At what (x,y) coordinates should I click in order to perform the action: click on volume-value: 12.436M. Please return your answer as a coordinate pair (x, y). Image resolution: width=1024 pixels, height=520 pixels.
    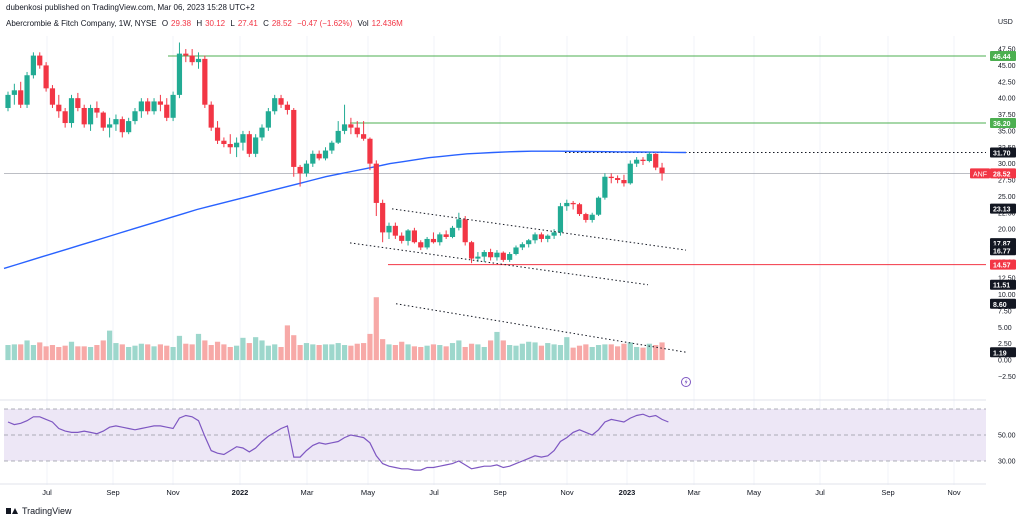
    Looking at the image, I should click on (387, 23).